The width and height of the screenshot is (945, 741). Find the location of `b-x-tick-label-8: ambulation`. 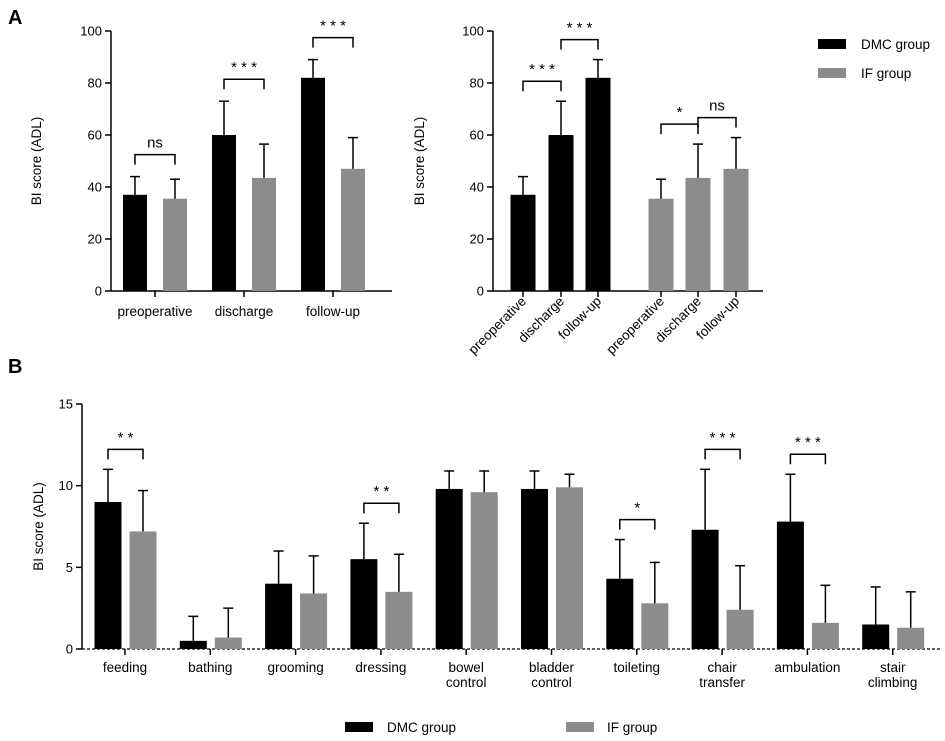

b-x-tick-label-8: ambulation is located at coordinates (807, 667).